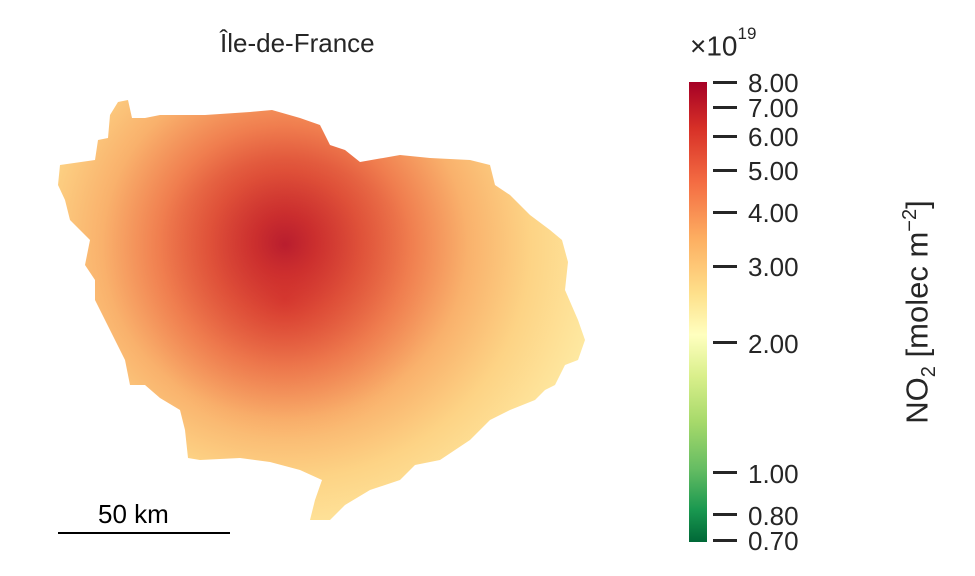 The height and width of the screenshot is (576, 975). I want to click on scale-bar-label: 50 km, so click(133, 514).